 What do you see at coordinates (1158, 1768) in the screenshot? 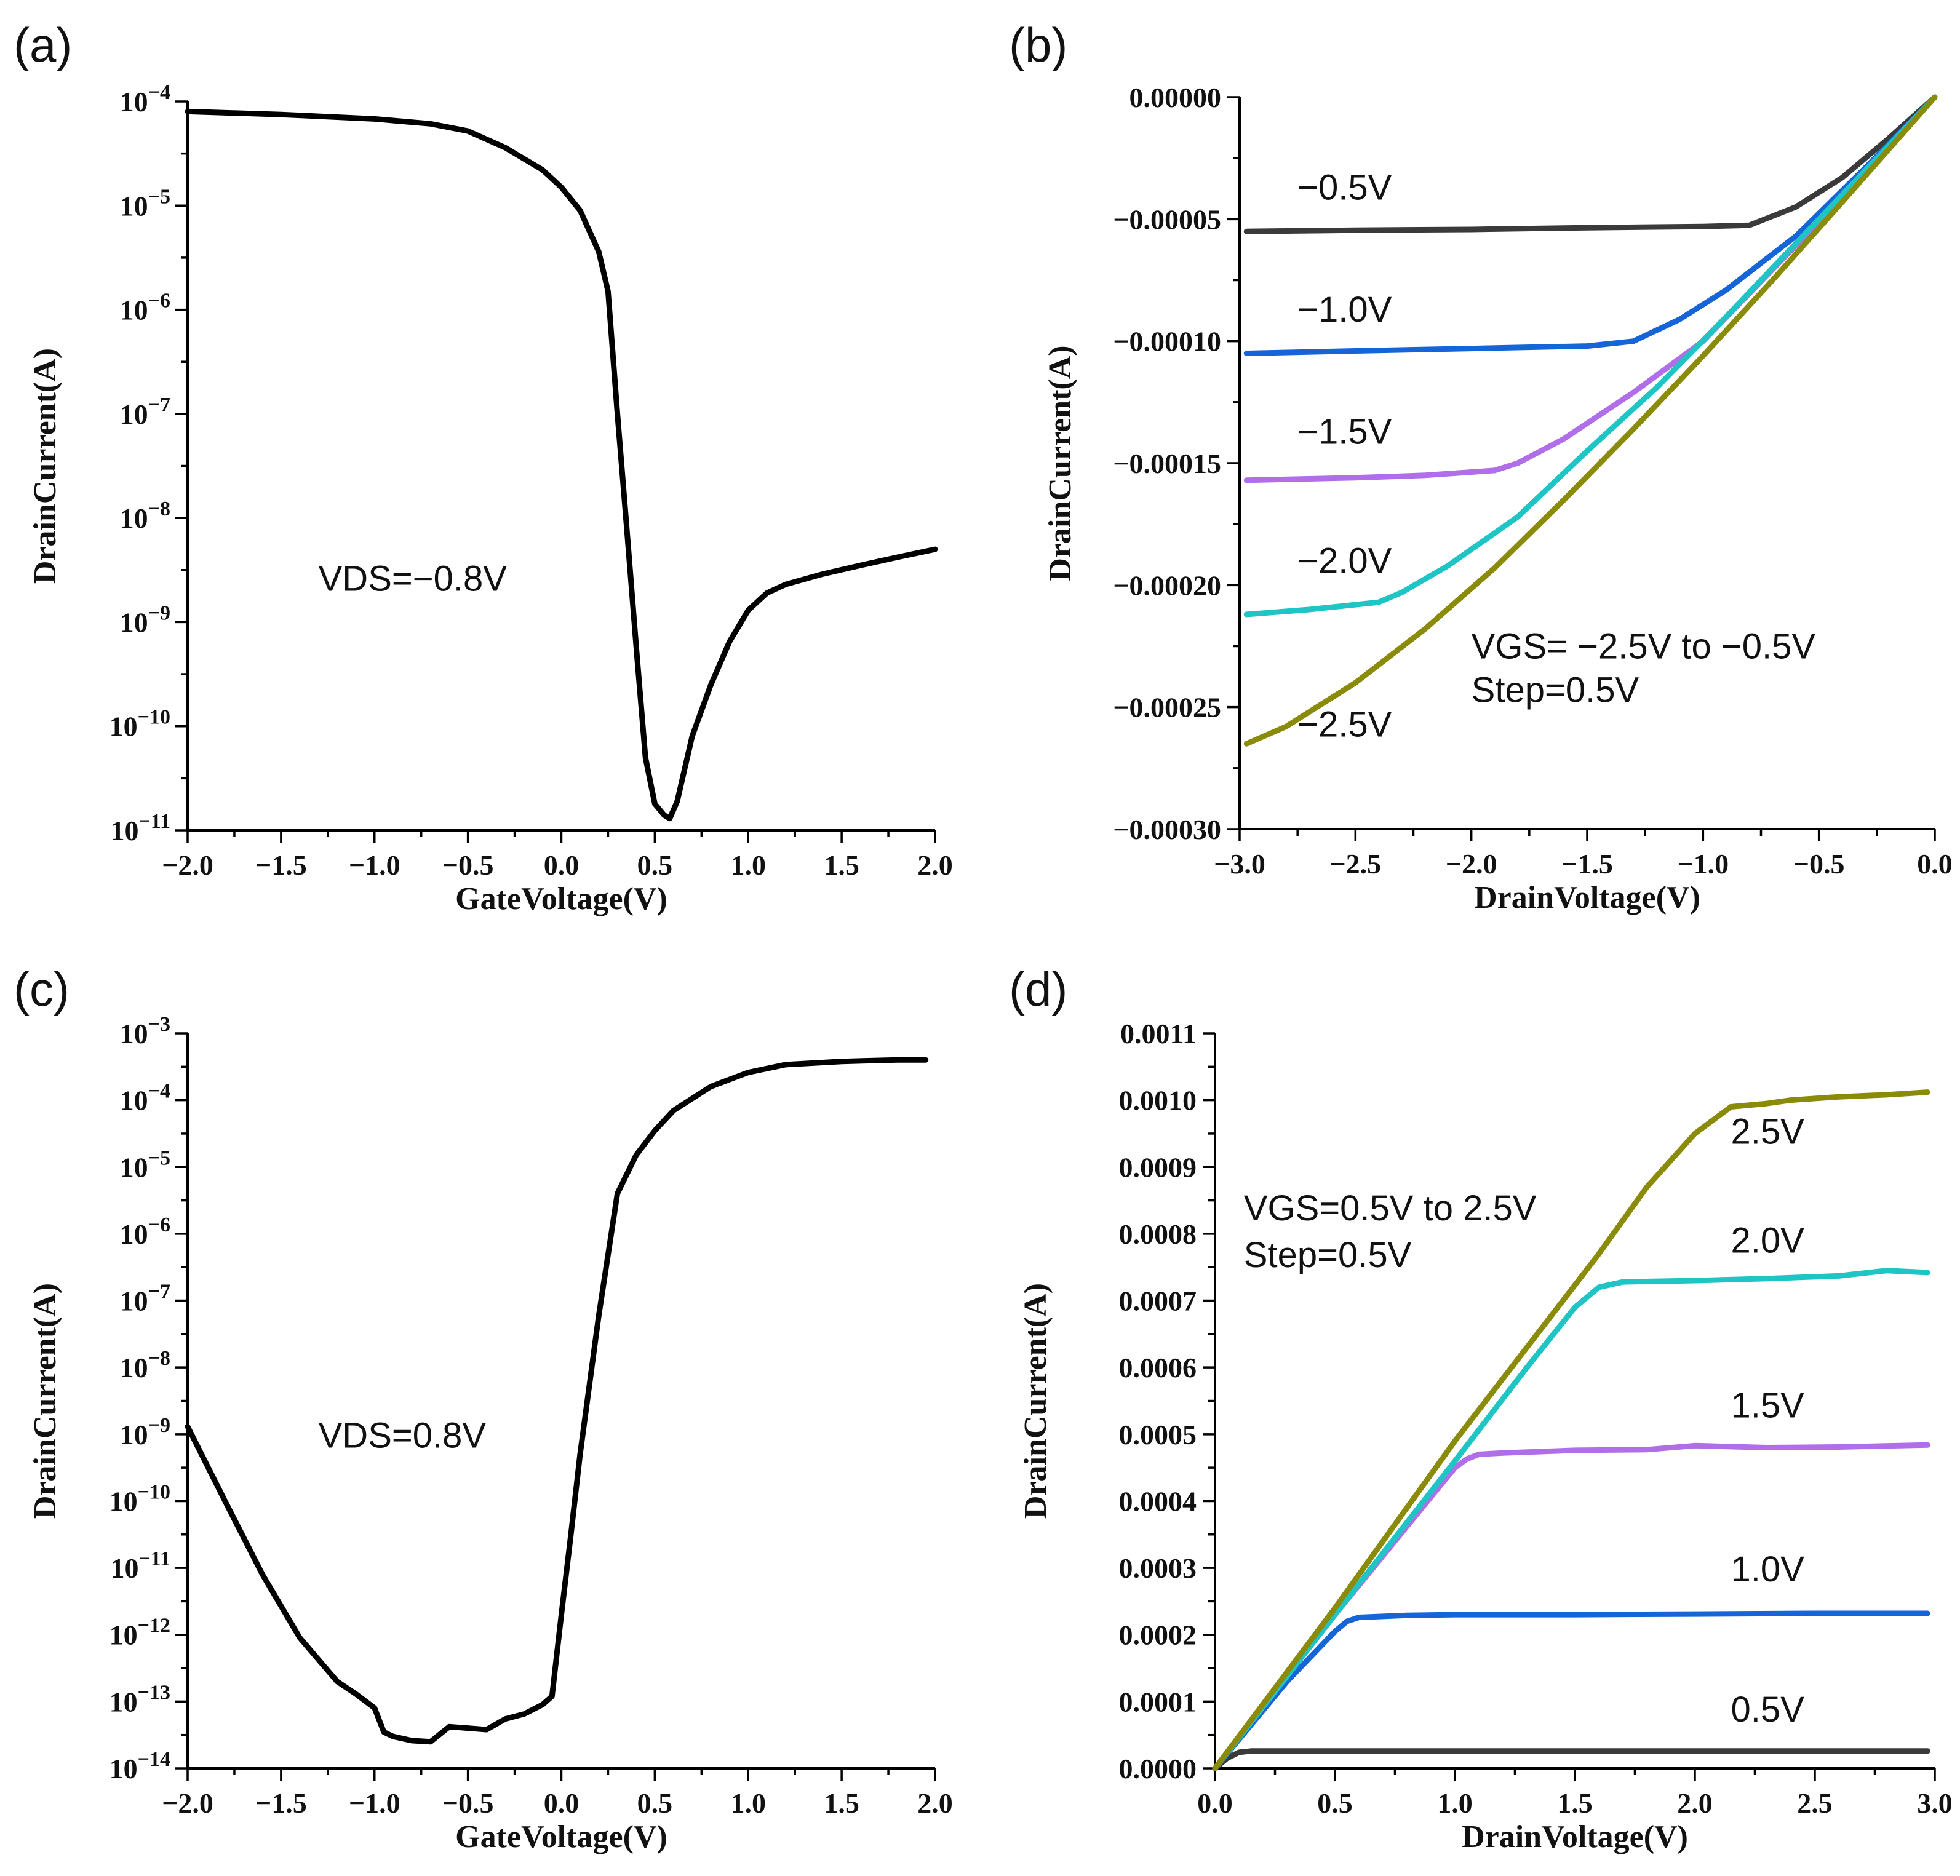
I see `y-tick-label: 0.0000` at bounding box center [1158, 1768].